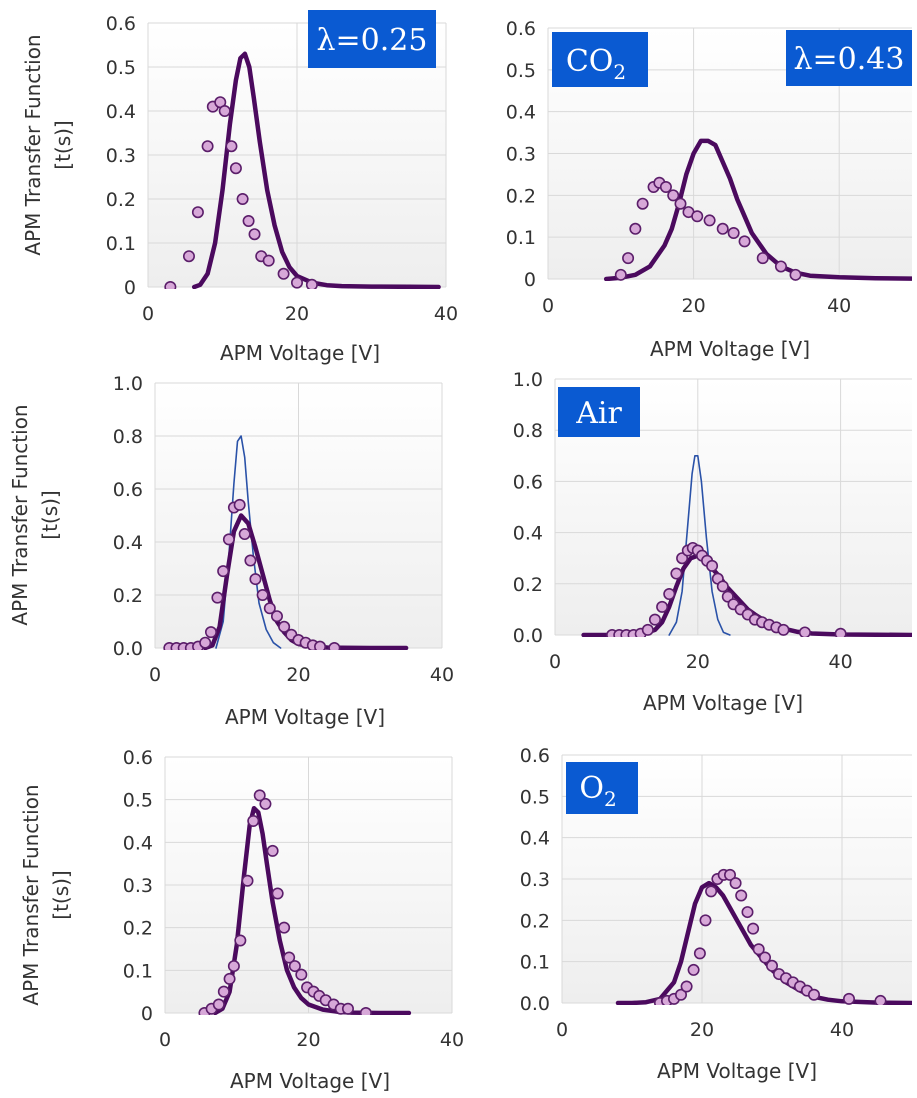 The width and height of the screenshot is (917, 1098). Describe the element at coordinates (128, 384) in the screenshot. I see `y-tick-label-middle-left: 1.0` at that location.